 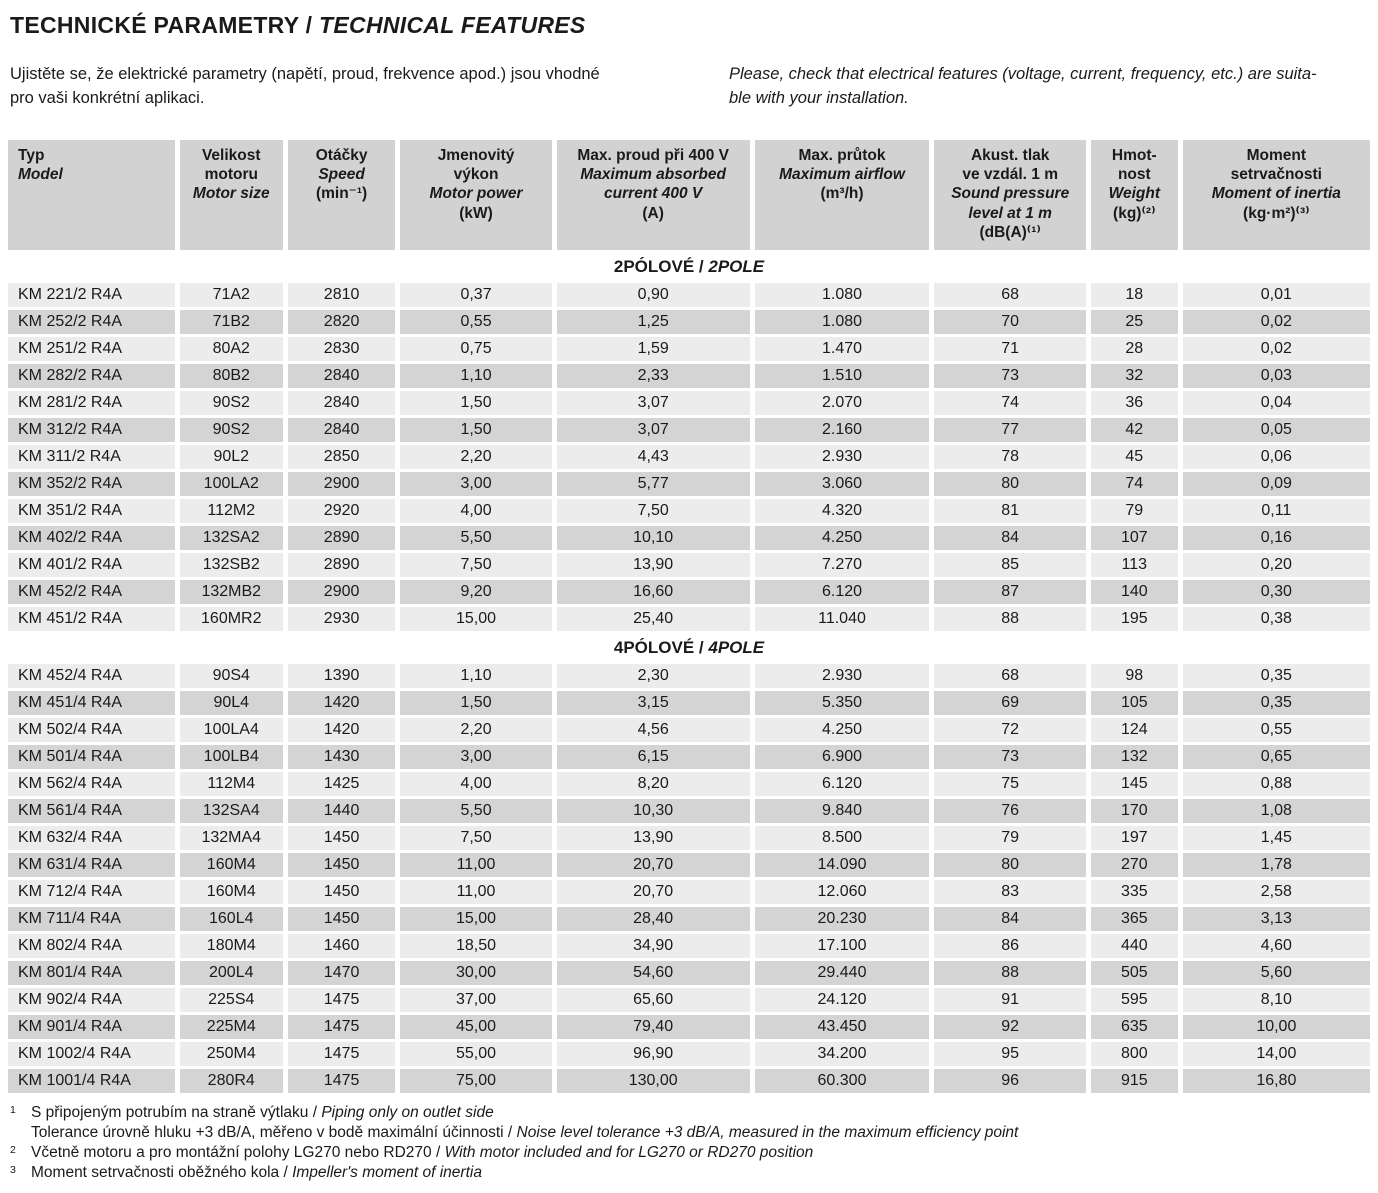 What do you see at coordinates (1134, 837) in the screenshot?
I see `value-cell: 197` at bounding box center [1134, 837].